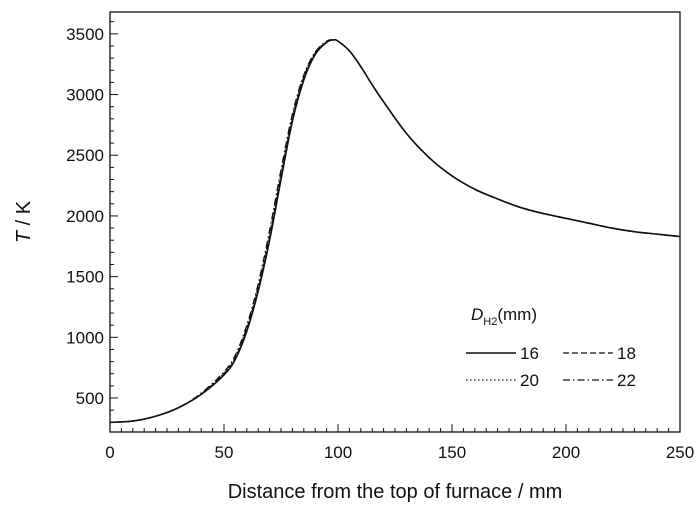 The width and height of the screenshot is (700, 505). Describe the element at coordinates (529, 380) in the screenshot. I see `legend-label-20: 20` at that location.